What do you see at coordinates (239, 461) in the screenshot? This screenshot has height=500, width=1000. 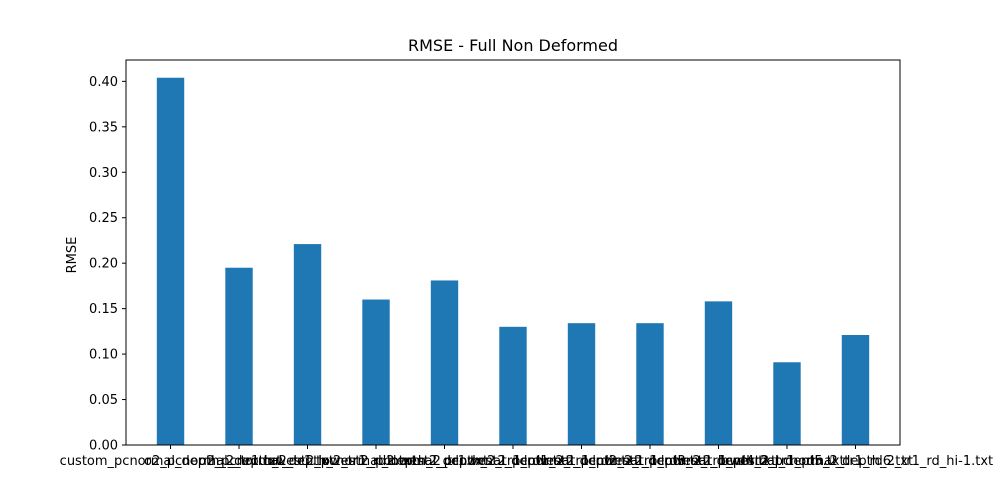 I see `x-tick-label: o2_pcnormal_depth_2_tr1.txt` at bounding box center [239, 461].